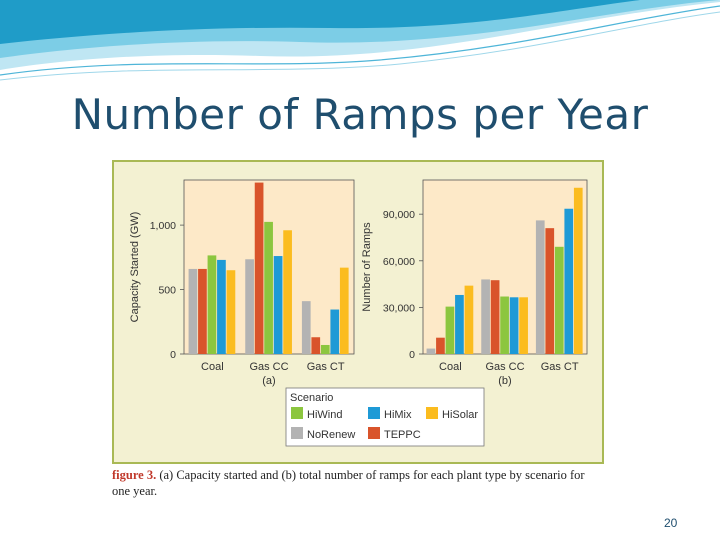  Describe the element at coordinates (326, 367) in the screenshot. I see `chart-a-category-label: Gas CT` at that location.